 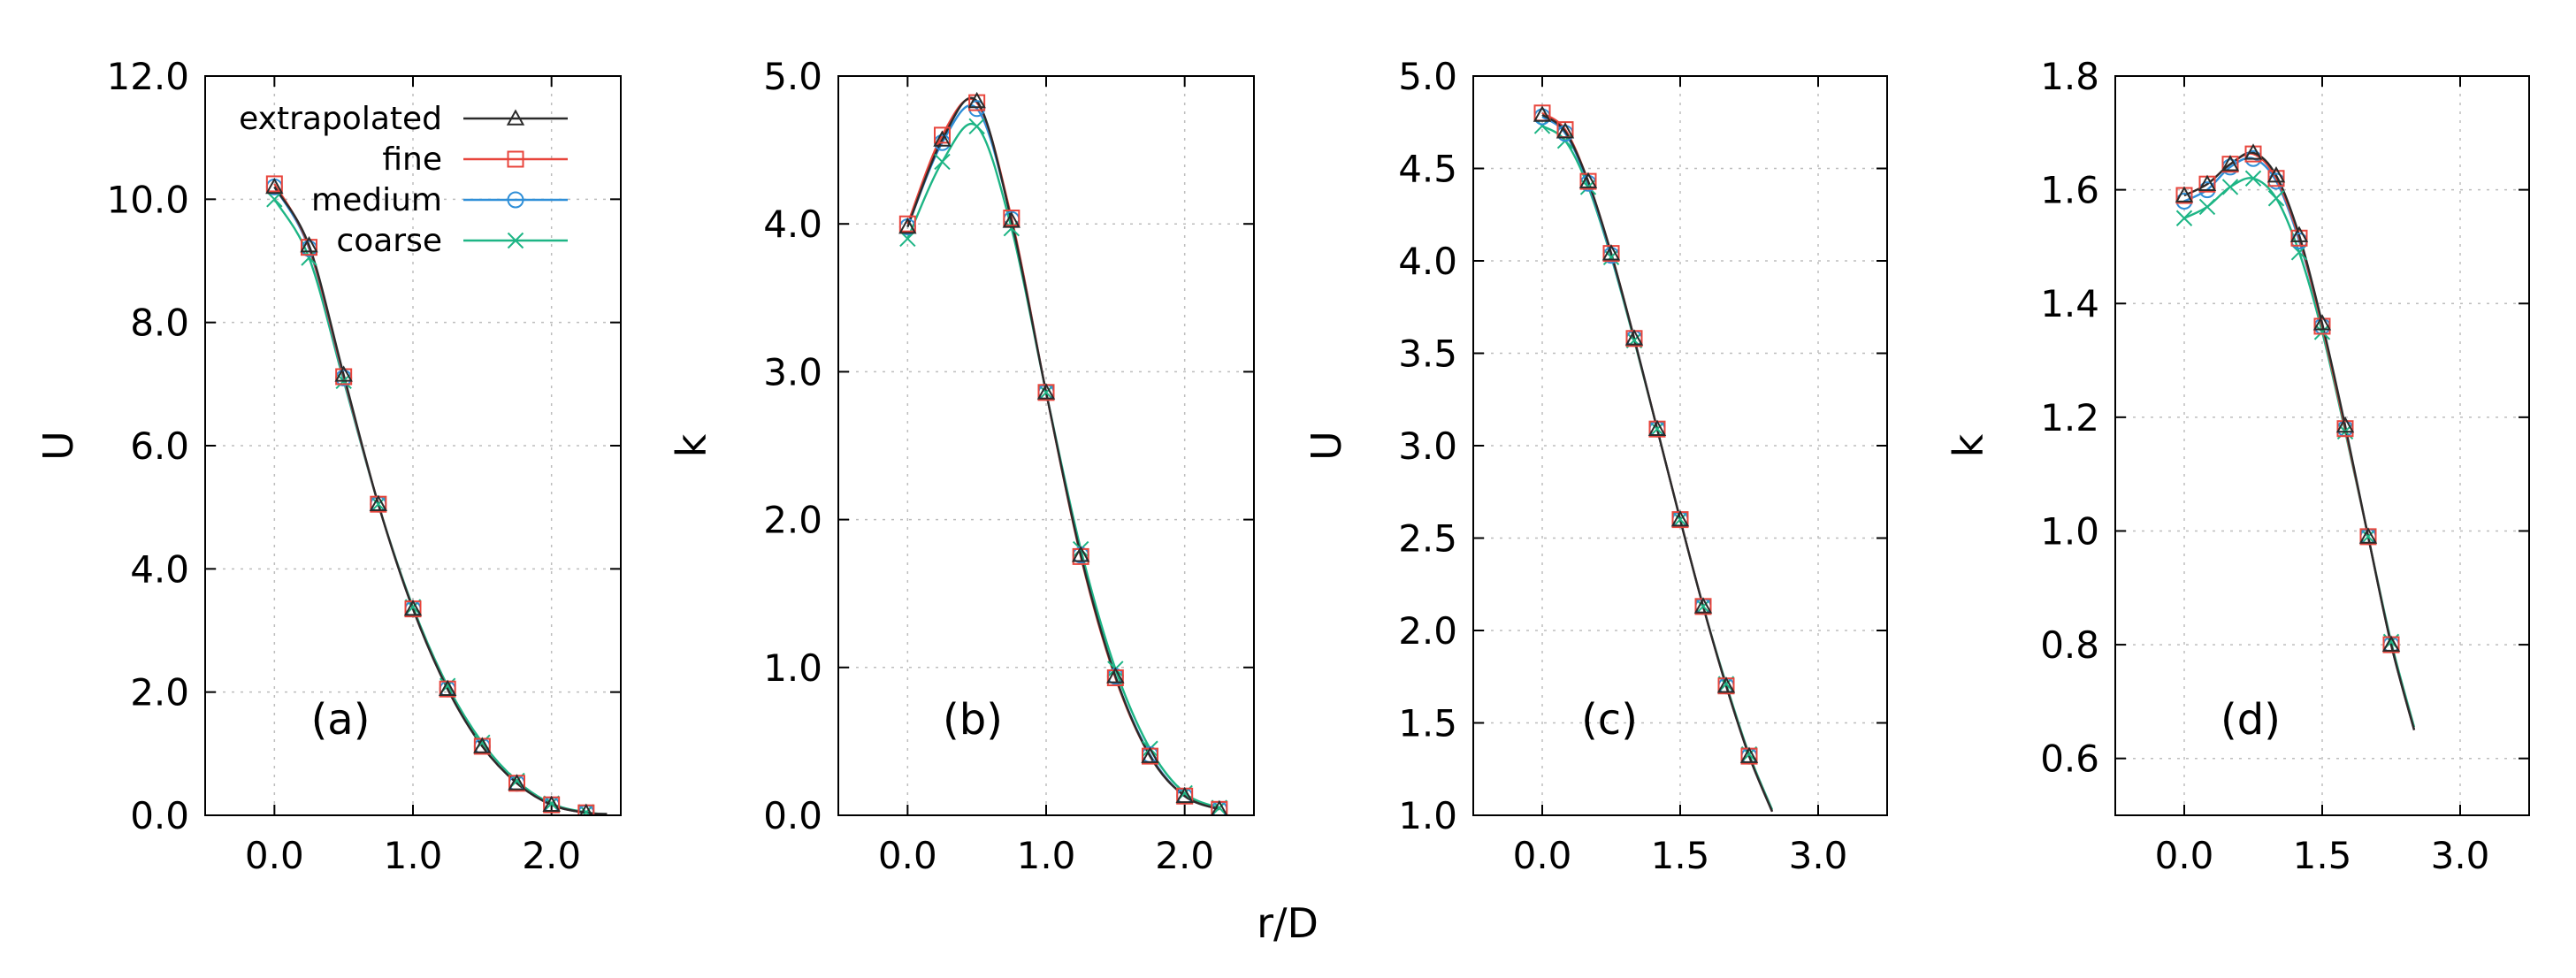 I want to click on panel-label: (d), so click(x=2251, y=720).